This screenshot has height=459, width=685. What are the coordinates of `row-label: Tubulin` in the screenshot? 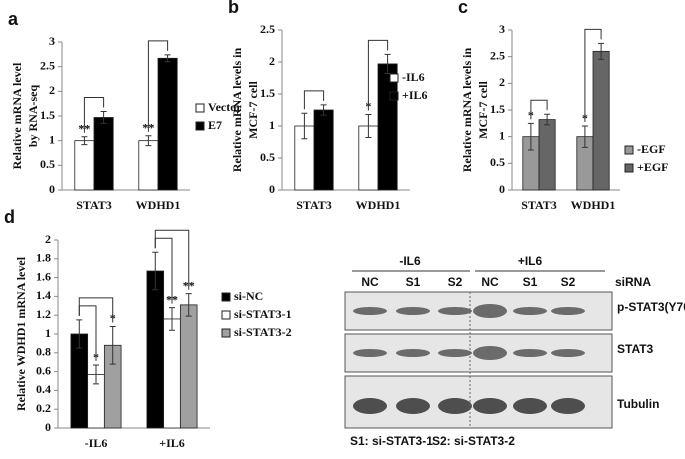 It's located at (638, 404).